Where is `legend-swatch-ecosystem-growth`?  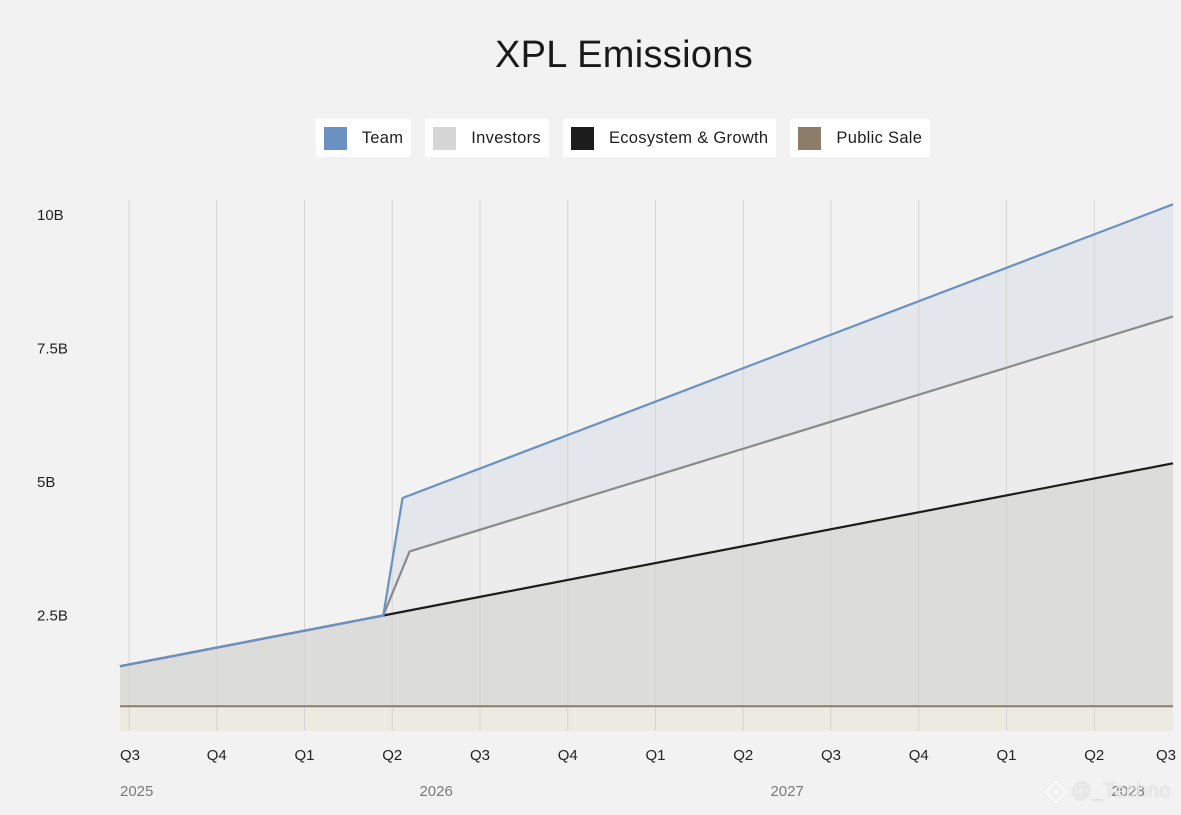
legend-swatch-ecosystem-growth is located at coordinates (582, 138).